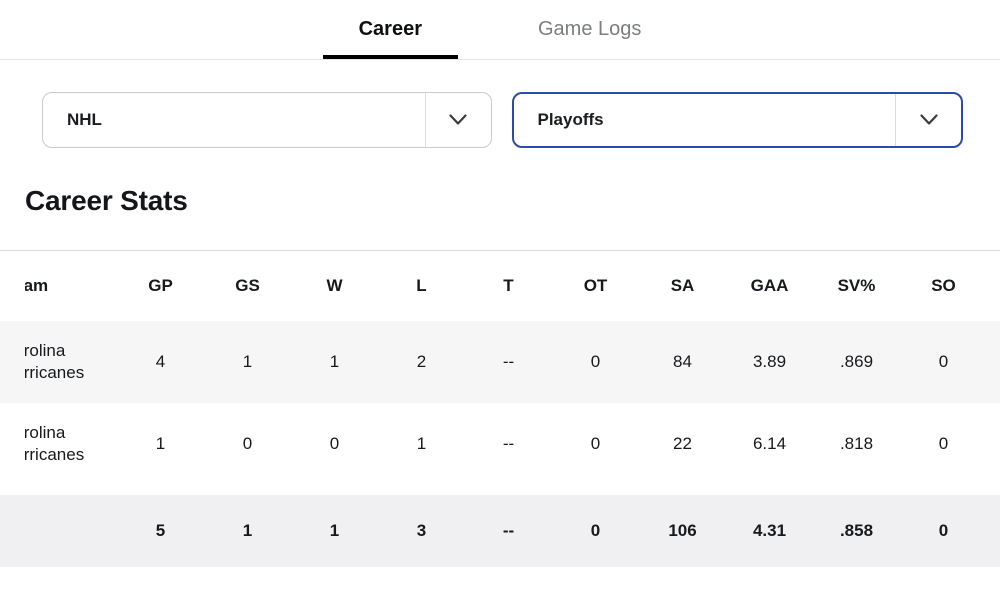  I want to click on total-gp: 5, so click(160, 530).